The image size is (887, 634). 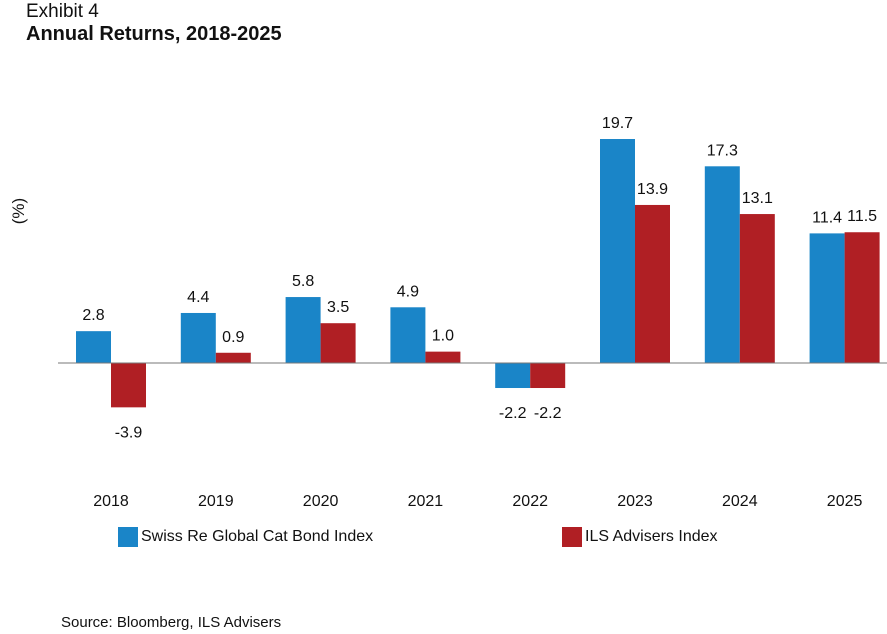 What do you see at coordinates (198, 337) in the screenshot?
I see `bar-swiss-re-2019` at bounding box center [198, 337].